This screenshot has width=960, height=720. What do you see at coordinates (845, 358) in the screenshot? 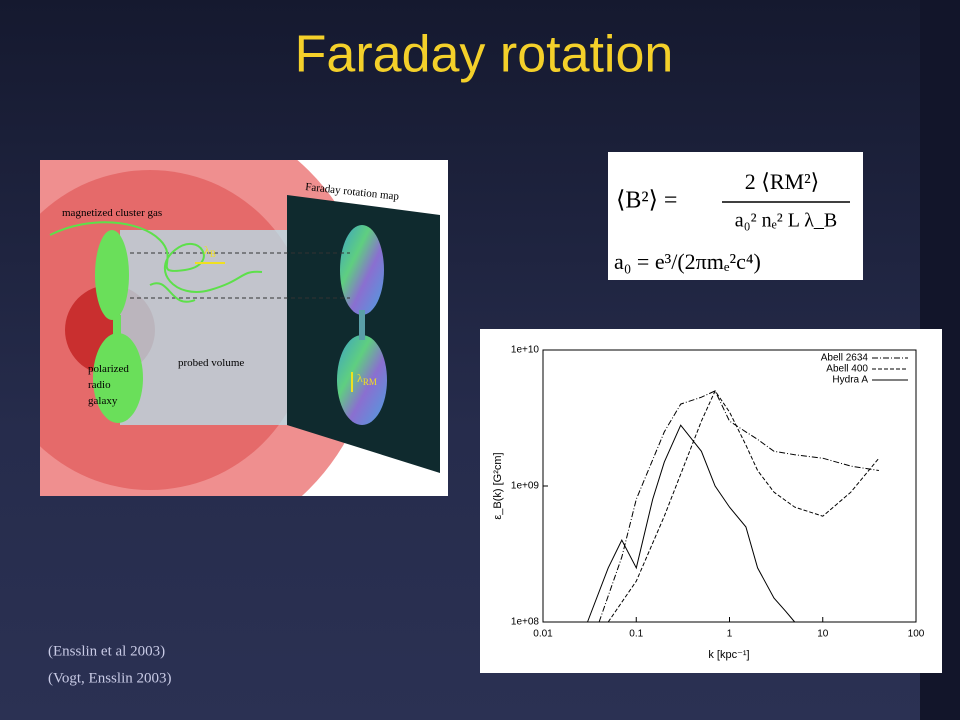
I see `legend-label: Abell 2634` at bounding box center [845, 358].